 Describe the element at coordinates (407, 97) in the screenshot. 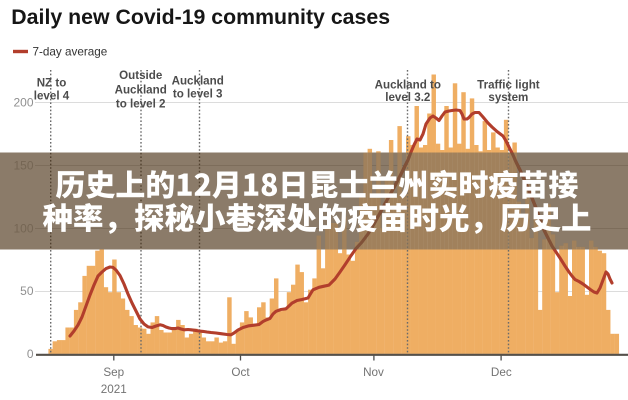

I see `svg-text: level 3.2` at that location.